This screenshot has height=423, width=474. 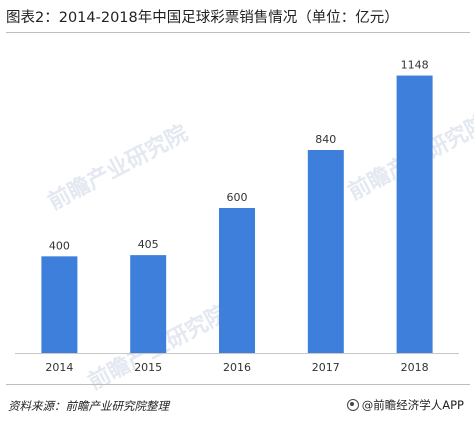 I want to click on brand-credit: @前瞻经济学人APP, so click(x=405, y=405).